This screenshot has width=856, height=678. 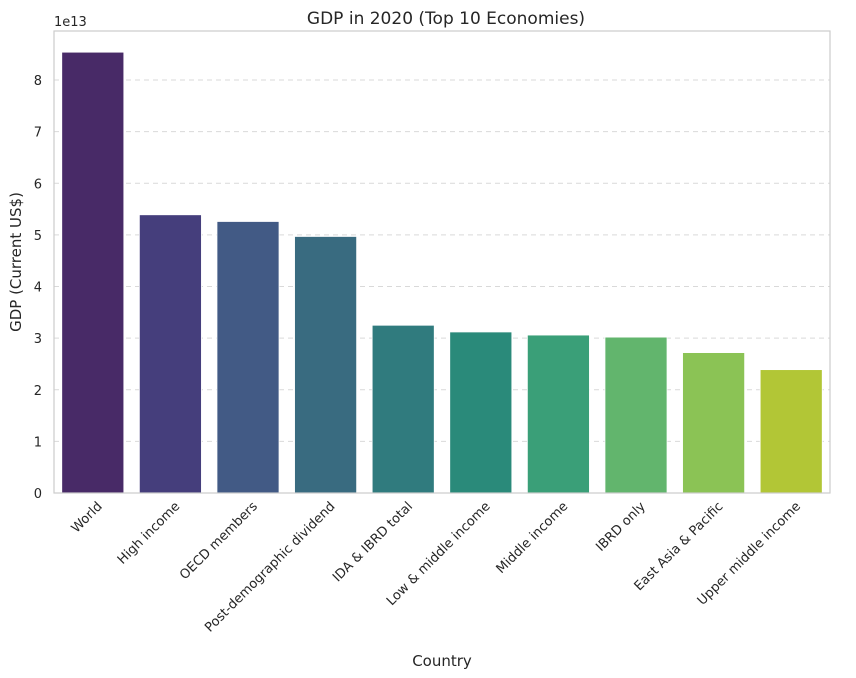 What do you see at coordinates (38, 442) in the screenshot?
I see `y-tick-label: 1` at bounding box center [38, 442].